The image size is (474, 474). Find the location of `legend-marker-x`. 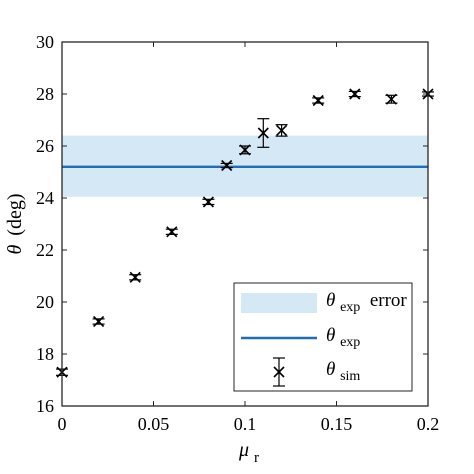

legend-marker-x is located at coordinates (279, 372).